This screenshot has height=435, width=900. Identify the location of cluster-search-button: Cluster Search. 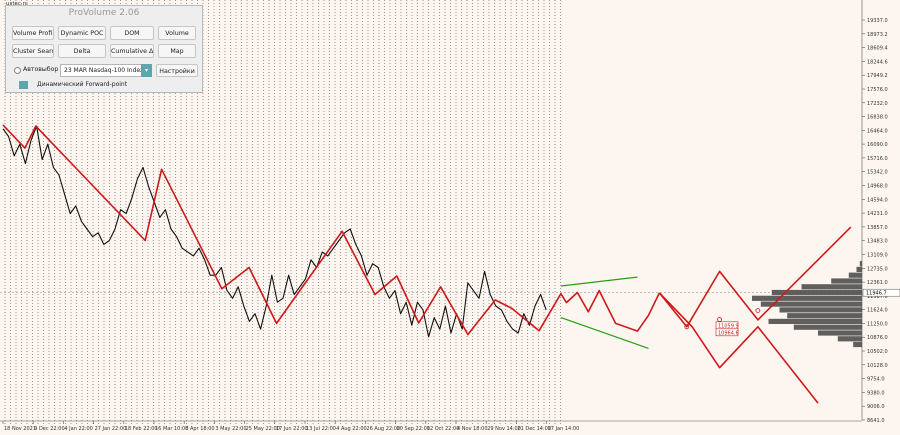
(33, 51).